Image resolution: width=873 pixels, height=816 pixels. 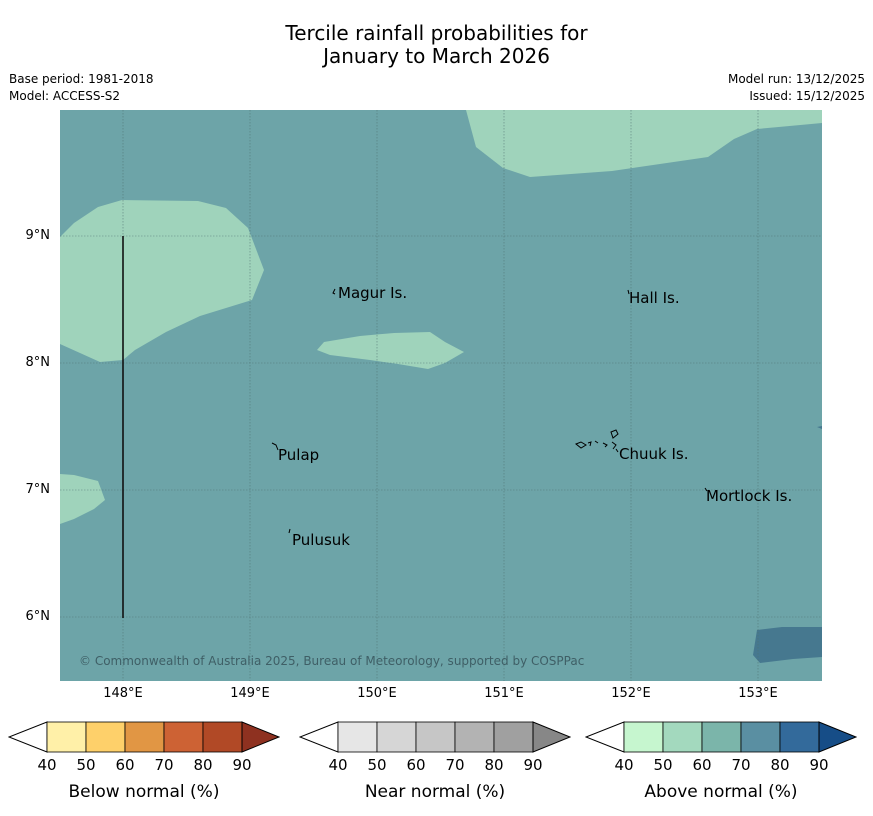 I want to click on lon-label-152e: 152°E, so click(x=631, y=693).